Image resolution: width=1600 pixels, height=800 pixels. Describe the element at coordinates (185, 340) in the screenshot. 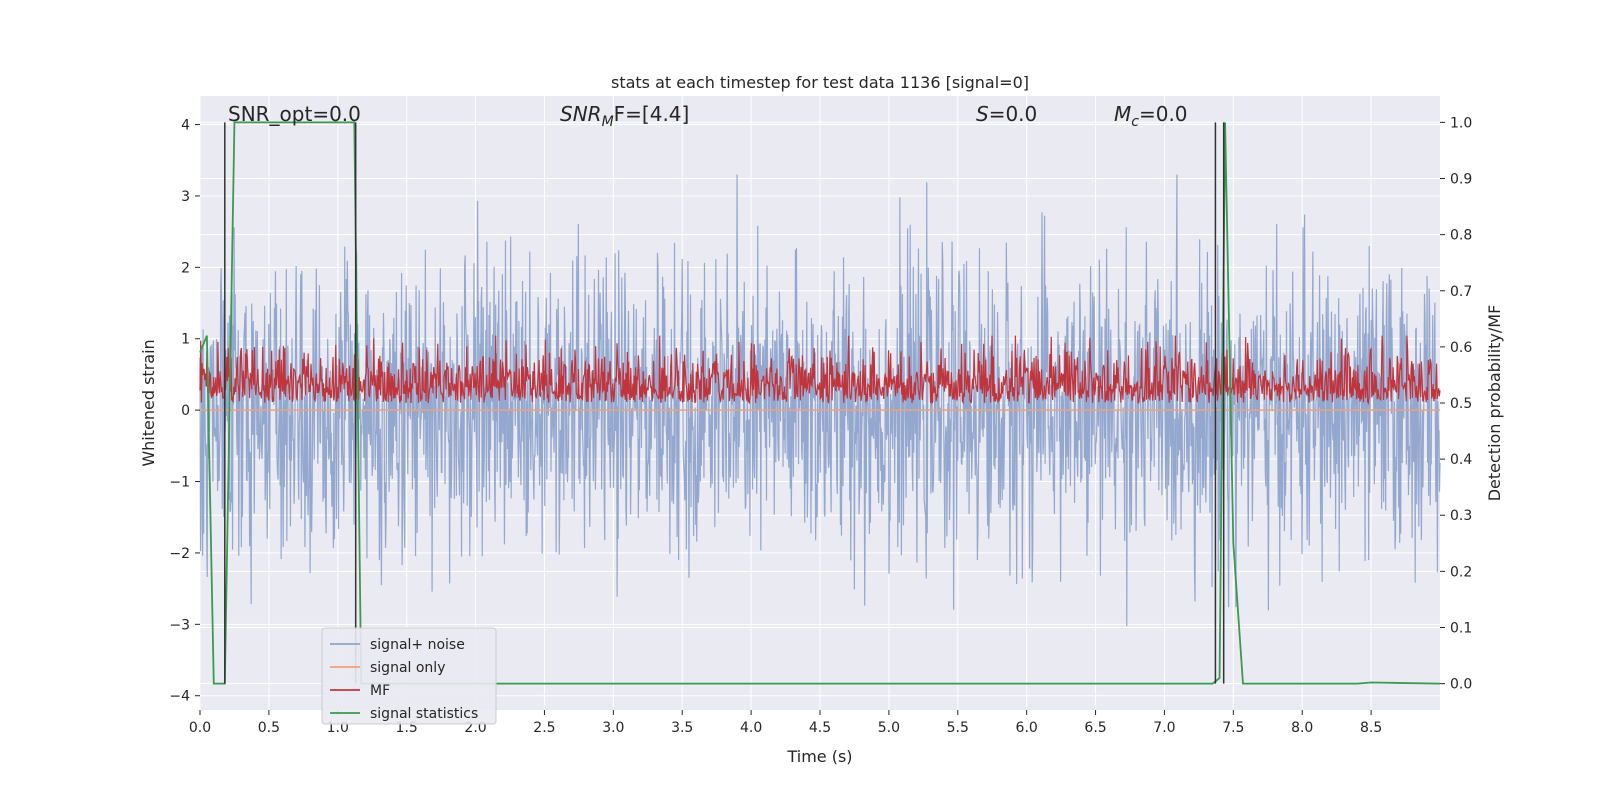

I see `y-tick-label: 1` at that location.